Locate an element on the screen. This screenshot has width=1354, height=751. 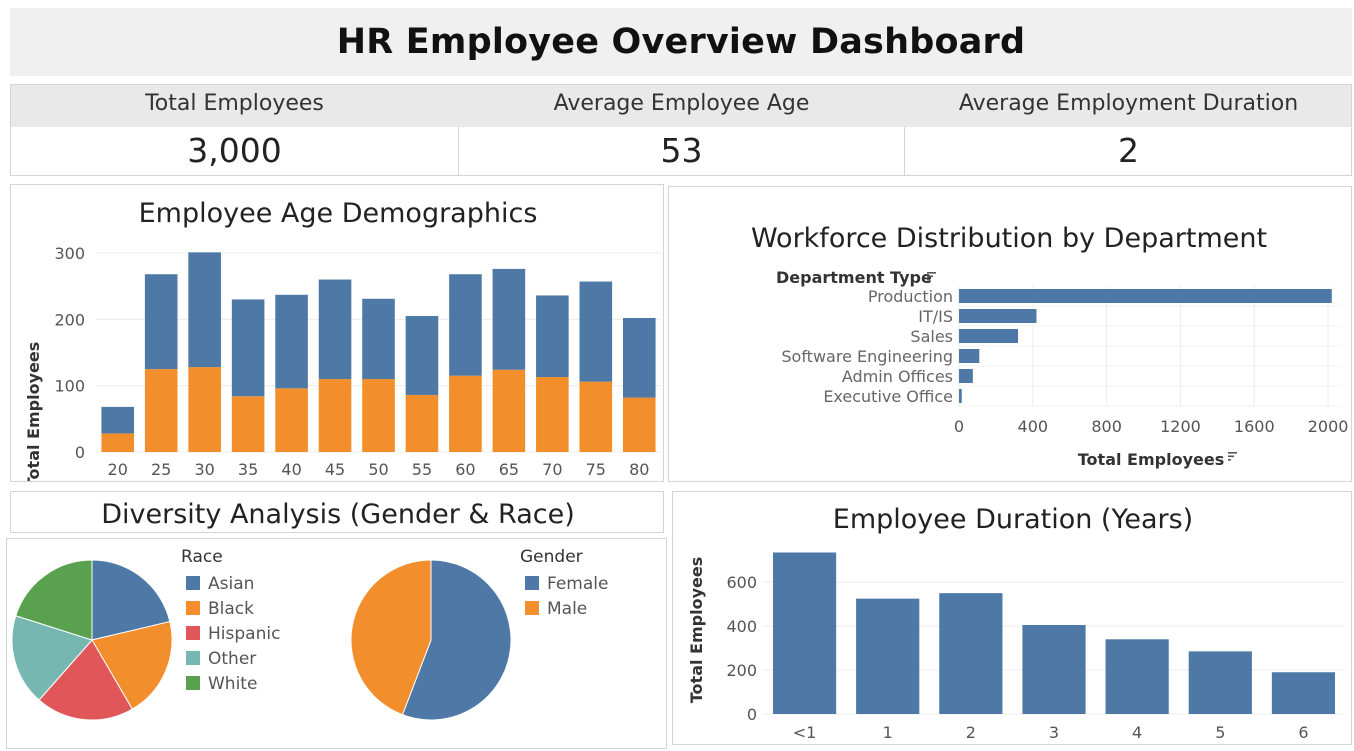
age-x-tick-label: 25 is located at coordinates (161, 469).